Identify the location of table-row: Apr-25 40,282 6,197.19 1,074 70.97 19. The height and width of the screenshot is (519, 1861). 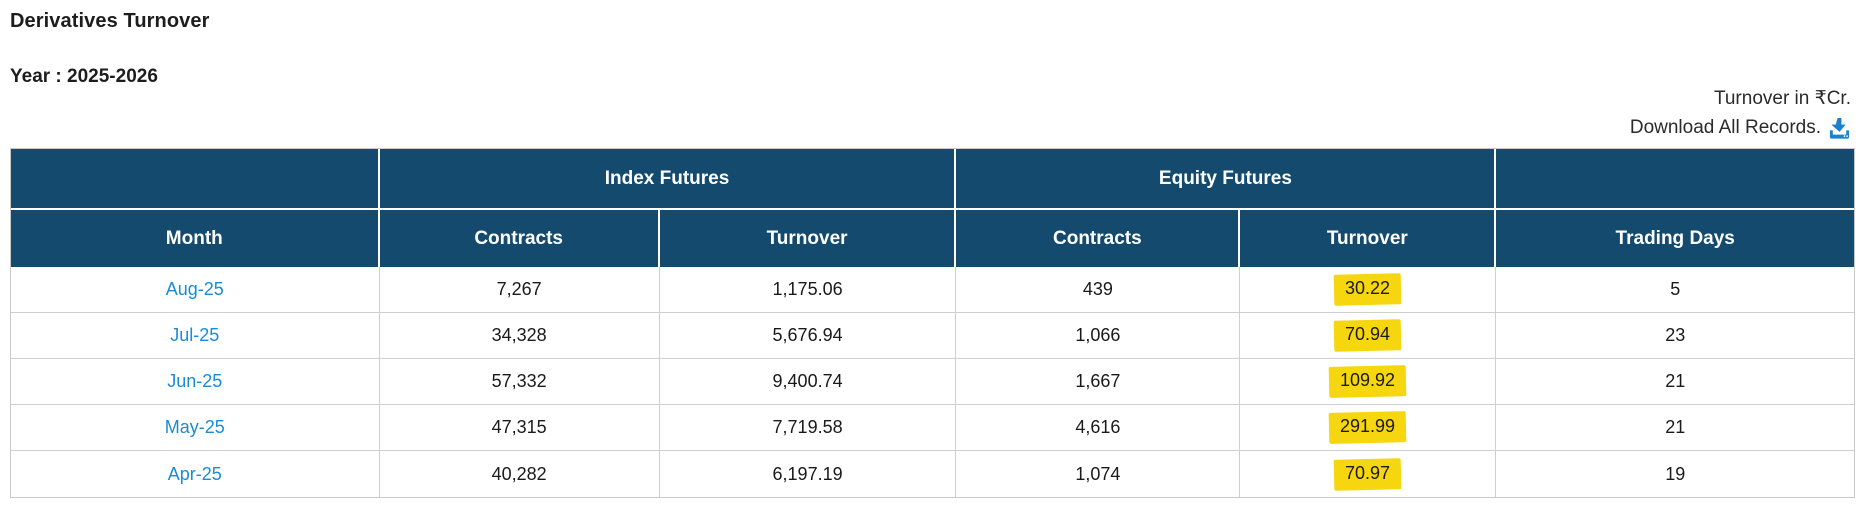
(932, 474).